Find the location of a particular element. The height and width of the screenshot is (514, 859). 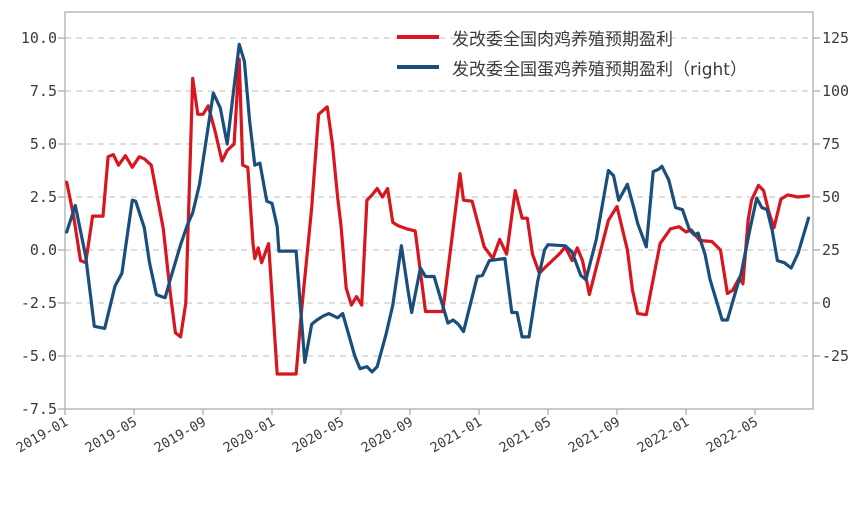

y-axis-left-label: 2.5 is located at coordinates (43, 197).